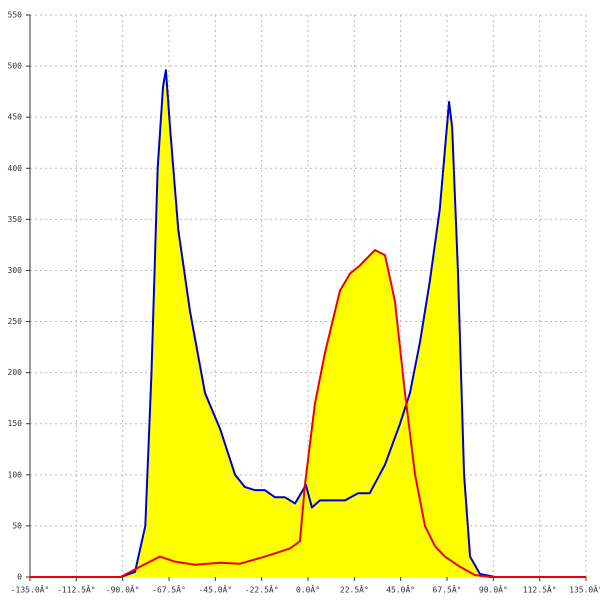  I want to click on y-tick-label: 500, so click(15, 66).